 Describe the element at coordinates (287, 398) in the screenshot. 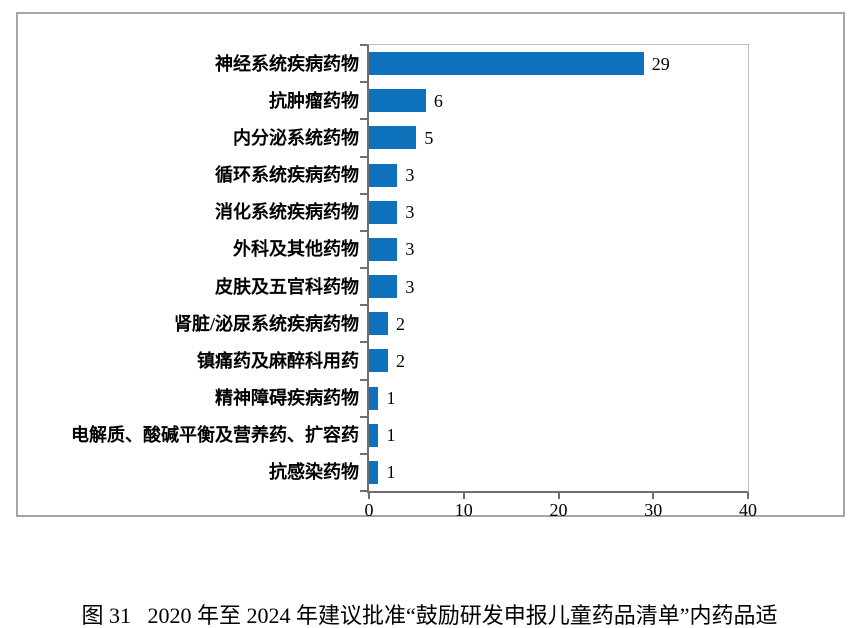

I see `category-label: 精神障碍疾病药物` at that location.